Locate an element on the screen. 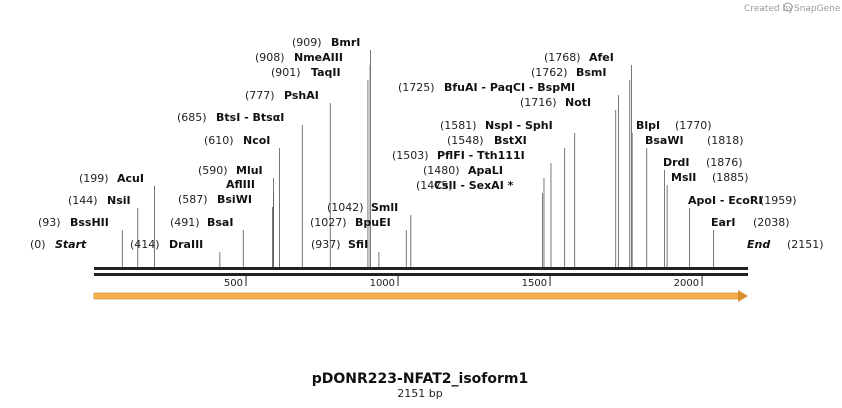  end-position: (2151) is located at coordinates (805, 244).